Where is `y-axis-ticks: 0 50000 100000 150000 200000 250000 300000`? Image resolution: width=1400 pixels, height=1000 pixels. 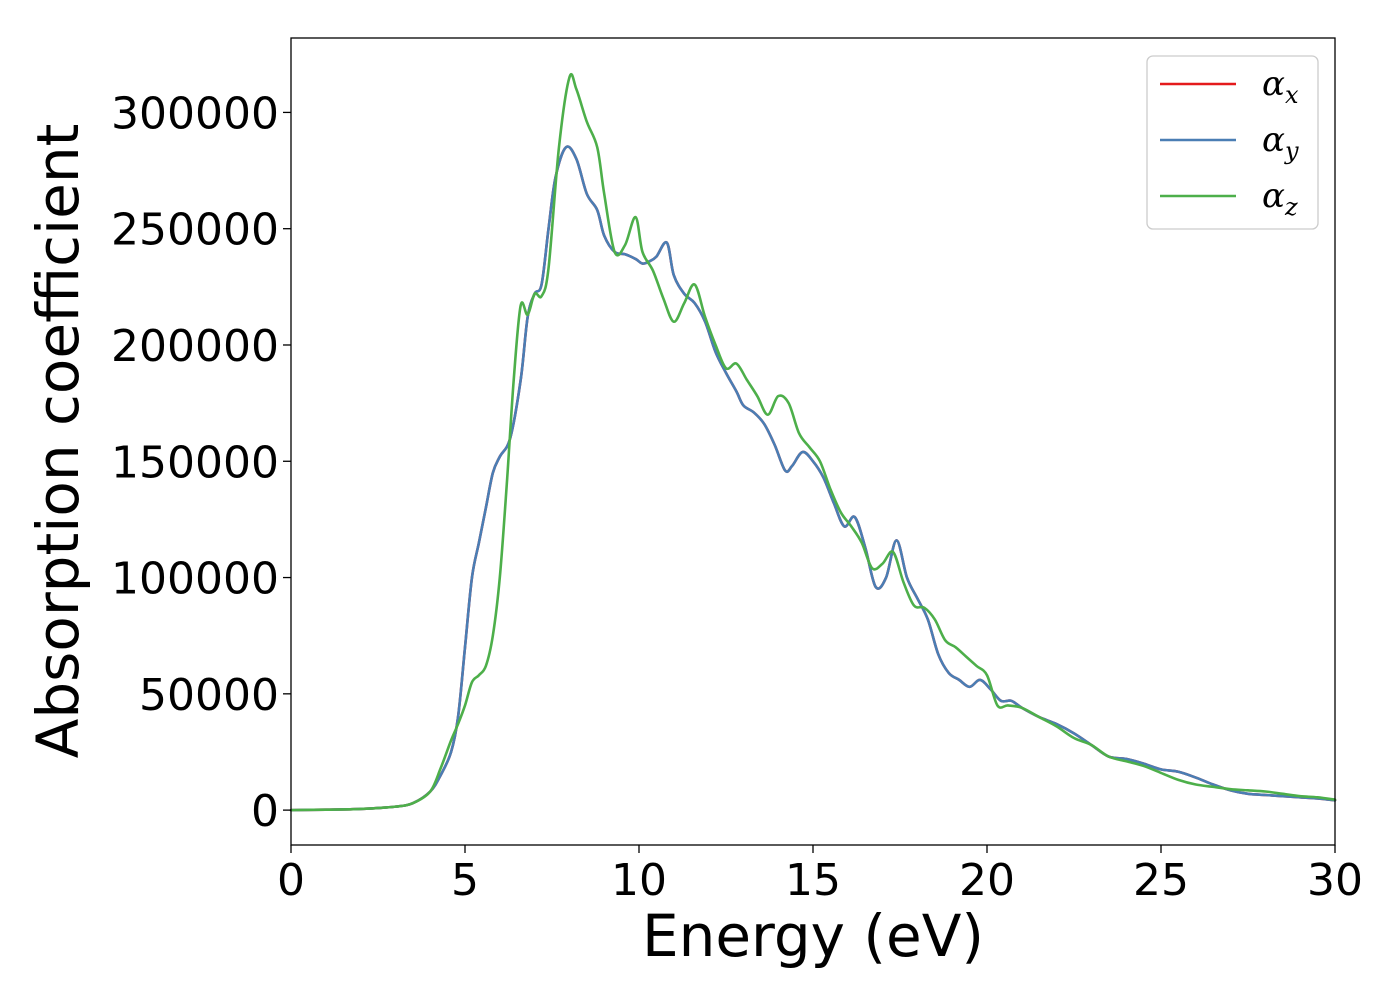 y-axis-ticks: 0 50000 100000 150000 200000 250000 300000 is located at coordinates (201, 462).